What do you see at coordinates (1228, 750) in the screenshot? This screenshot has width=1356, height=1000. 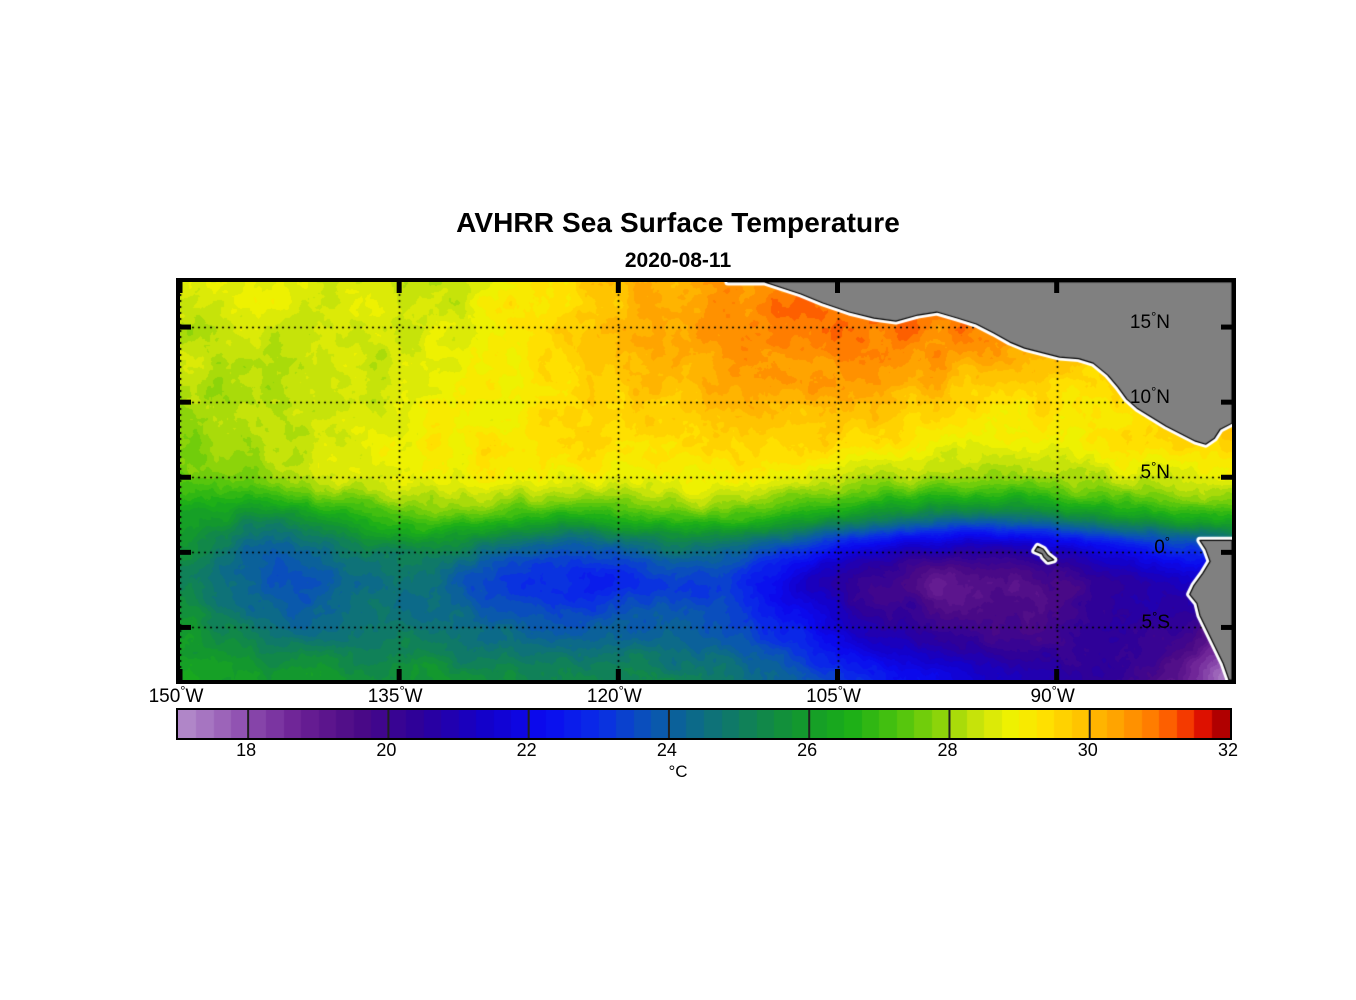 I see `colorbar-tick-label: 32` at bounding box center [1228, 750].